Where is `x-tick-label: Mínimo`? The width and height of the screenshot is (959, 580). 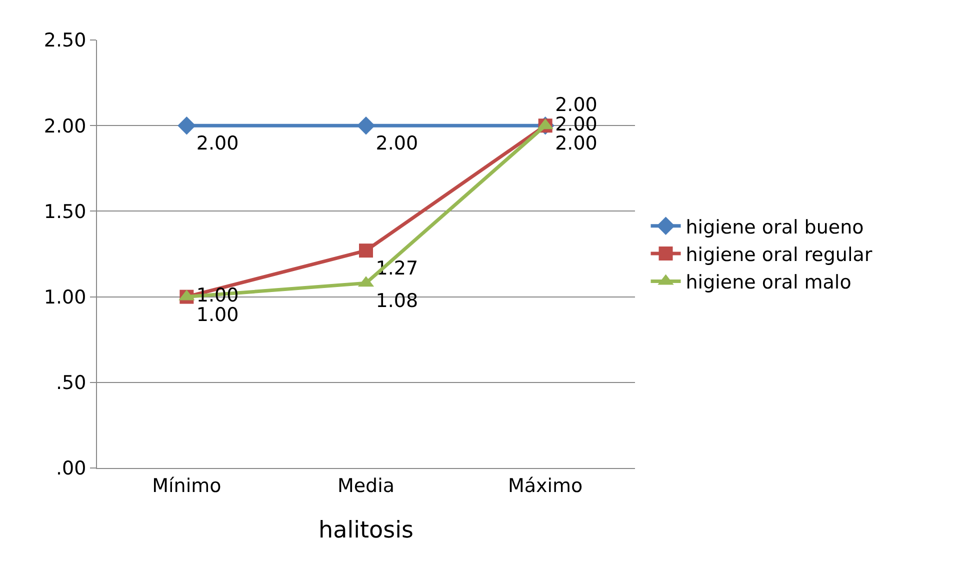
x-tick-label: Mínimo is located at coordinates (187, 485).